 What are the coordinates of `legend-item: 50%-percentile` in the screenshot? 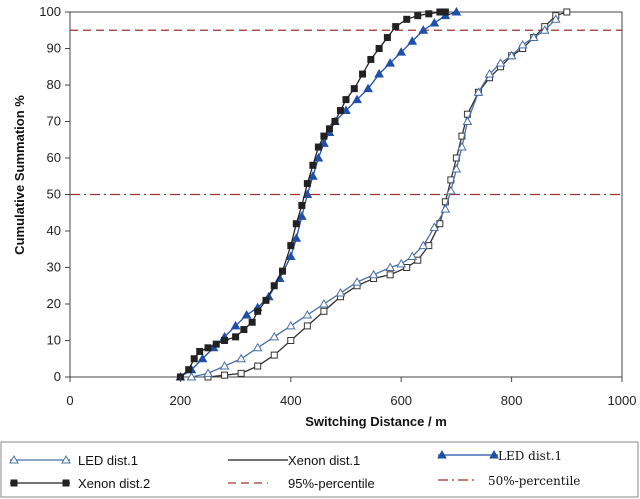 It's located at (509, 481).